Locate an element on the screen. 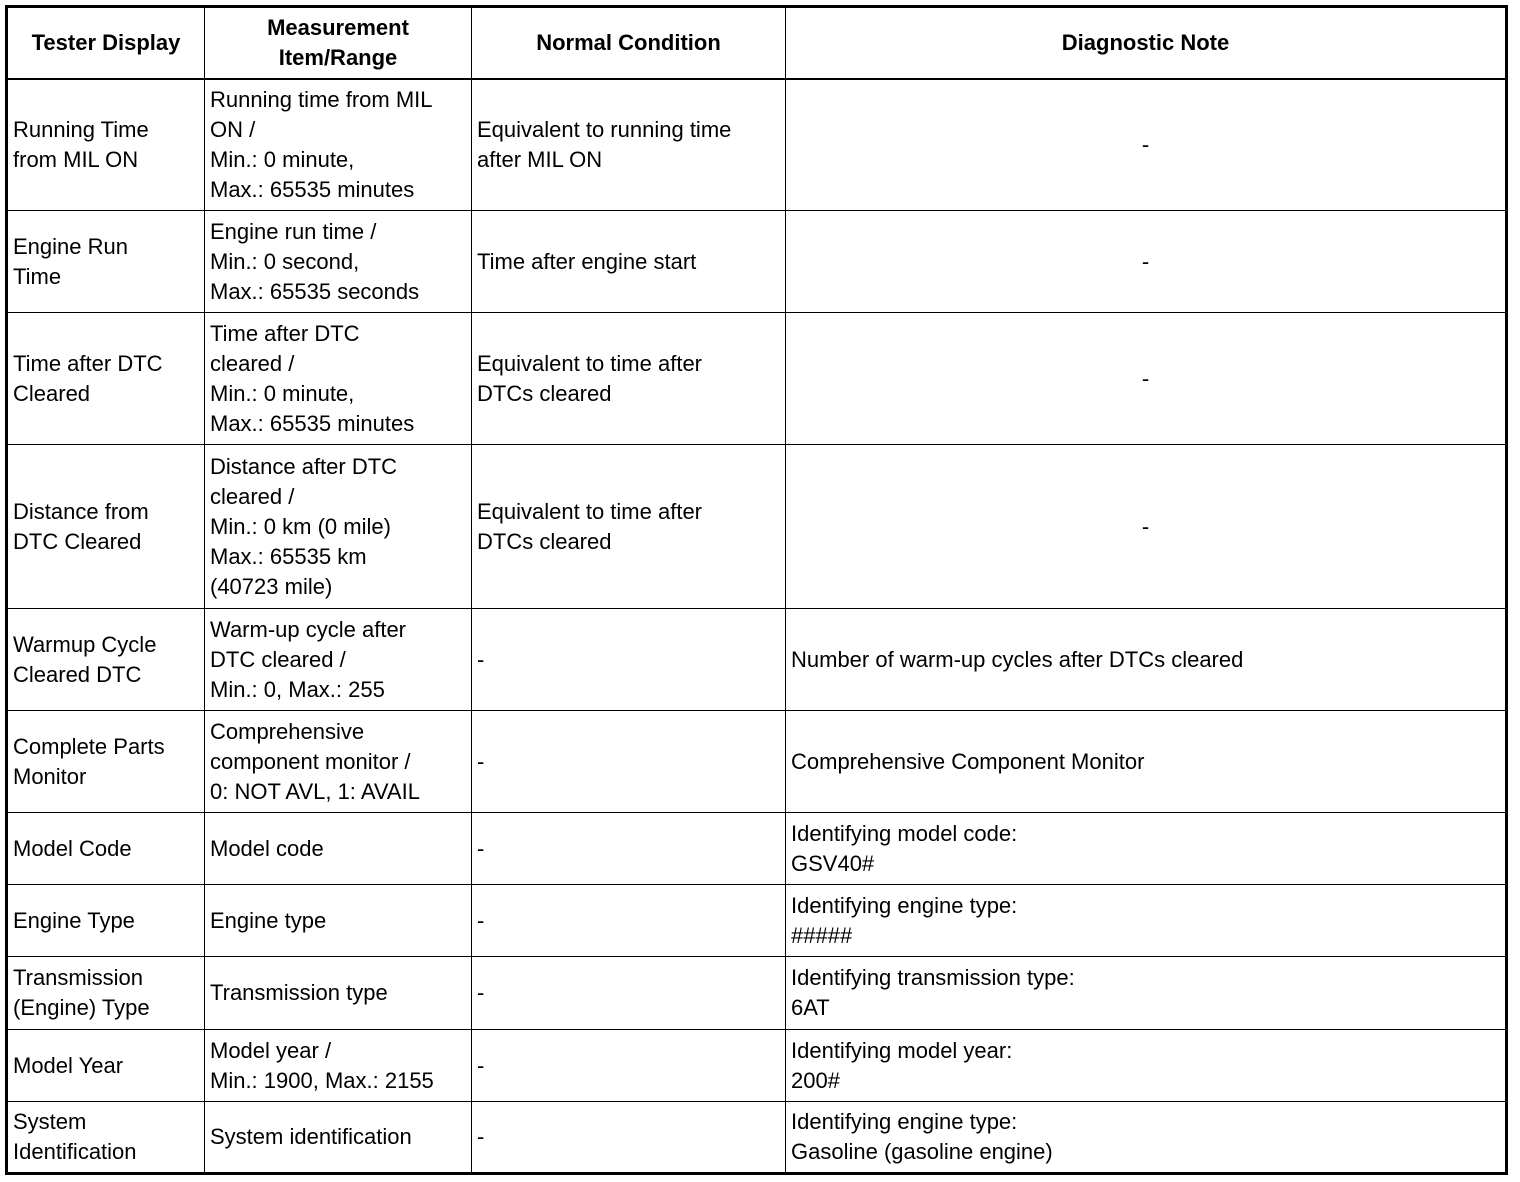  normal-condition-cell: Time after engine start is located at coordinates (628, 261).